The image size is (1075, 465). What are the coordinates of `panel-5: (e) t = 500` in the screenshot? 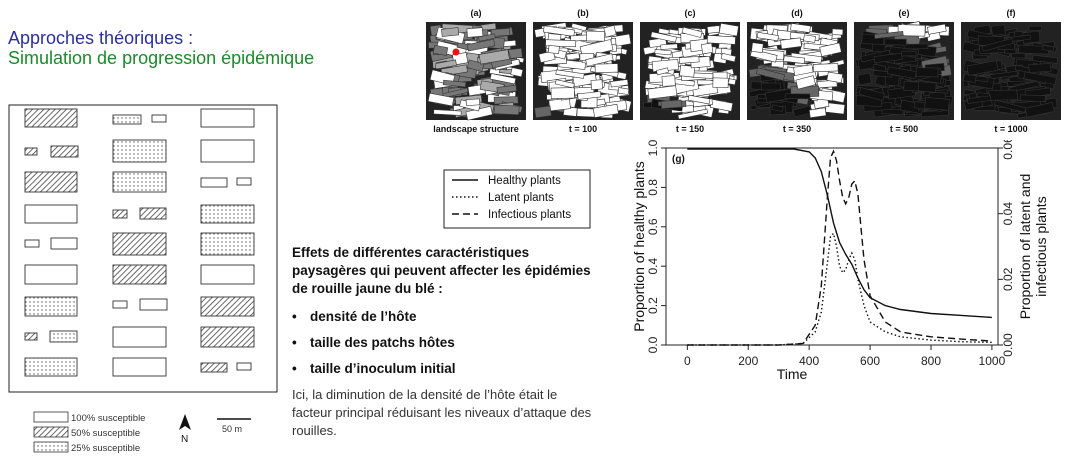 It's located at (904, 71).